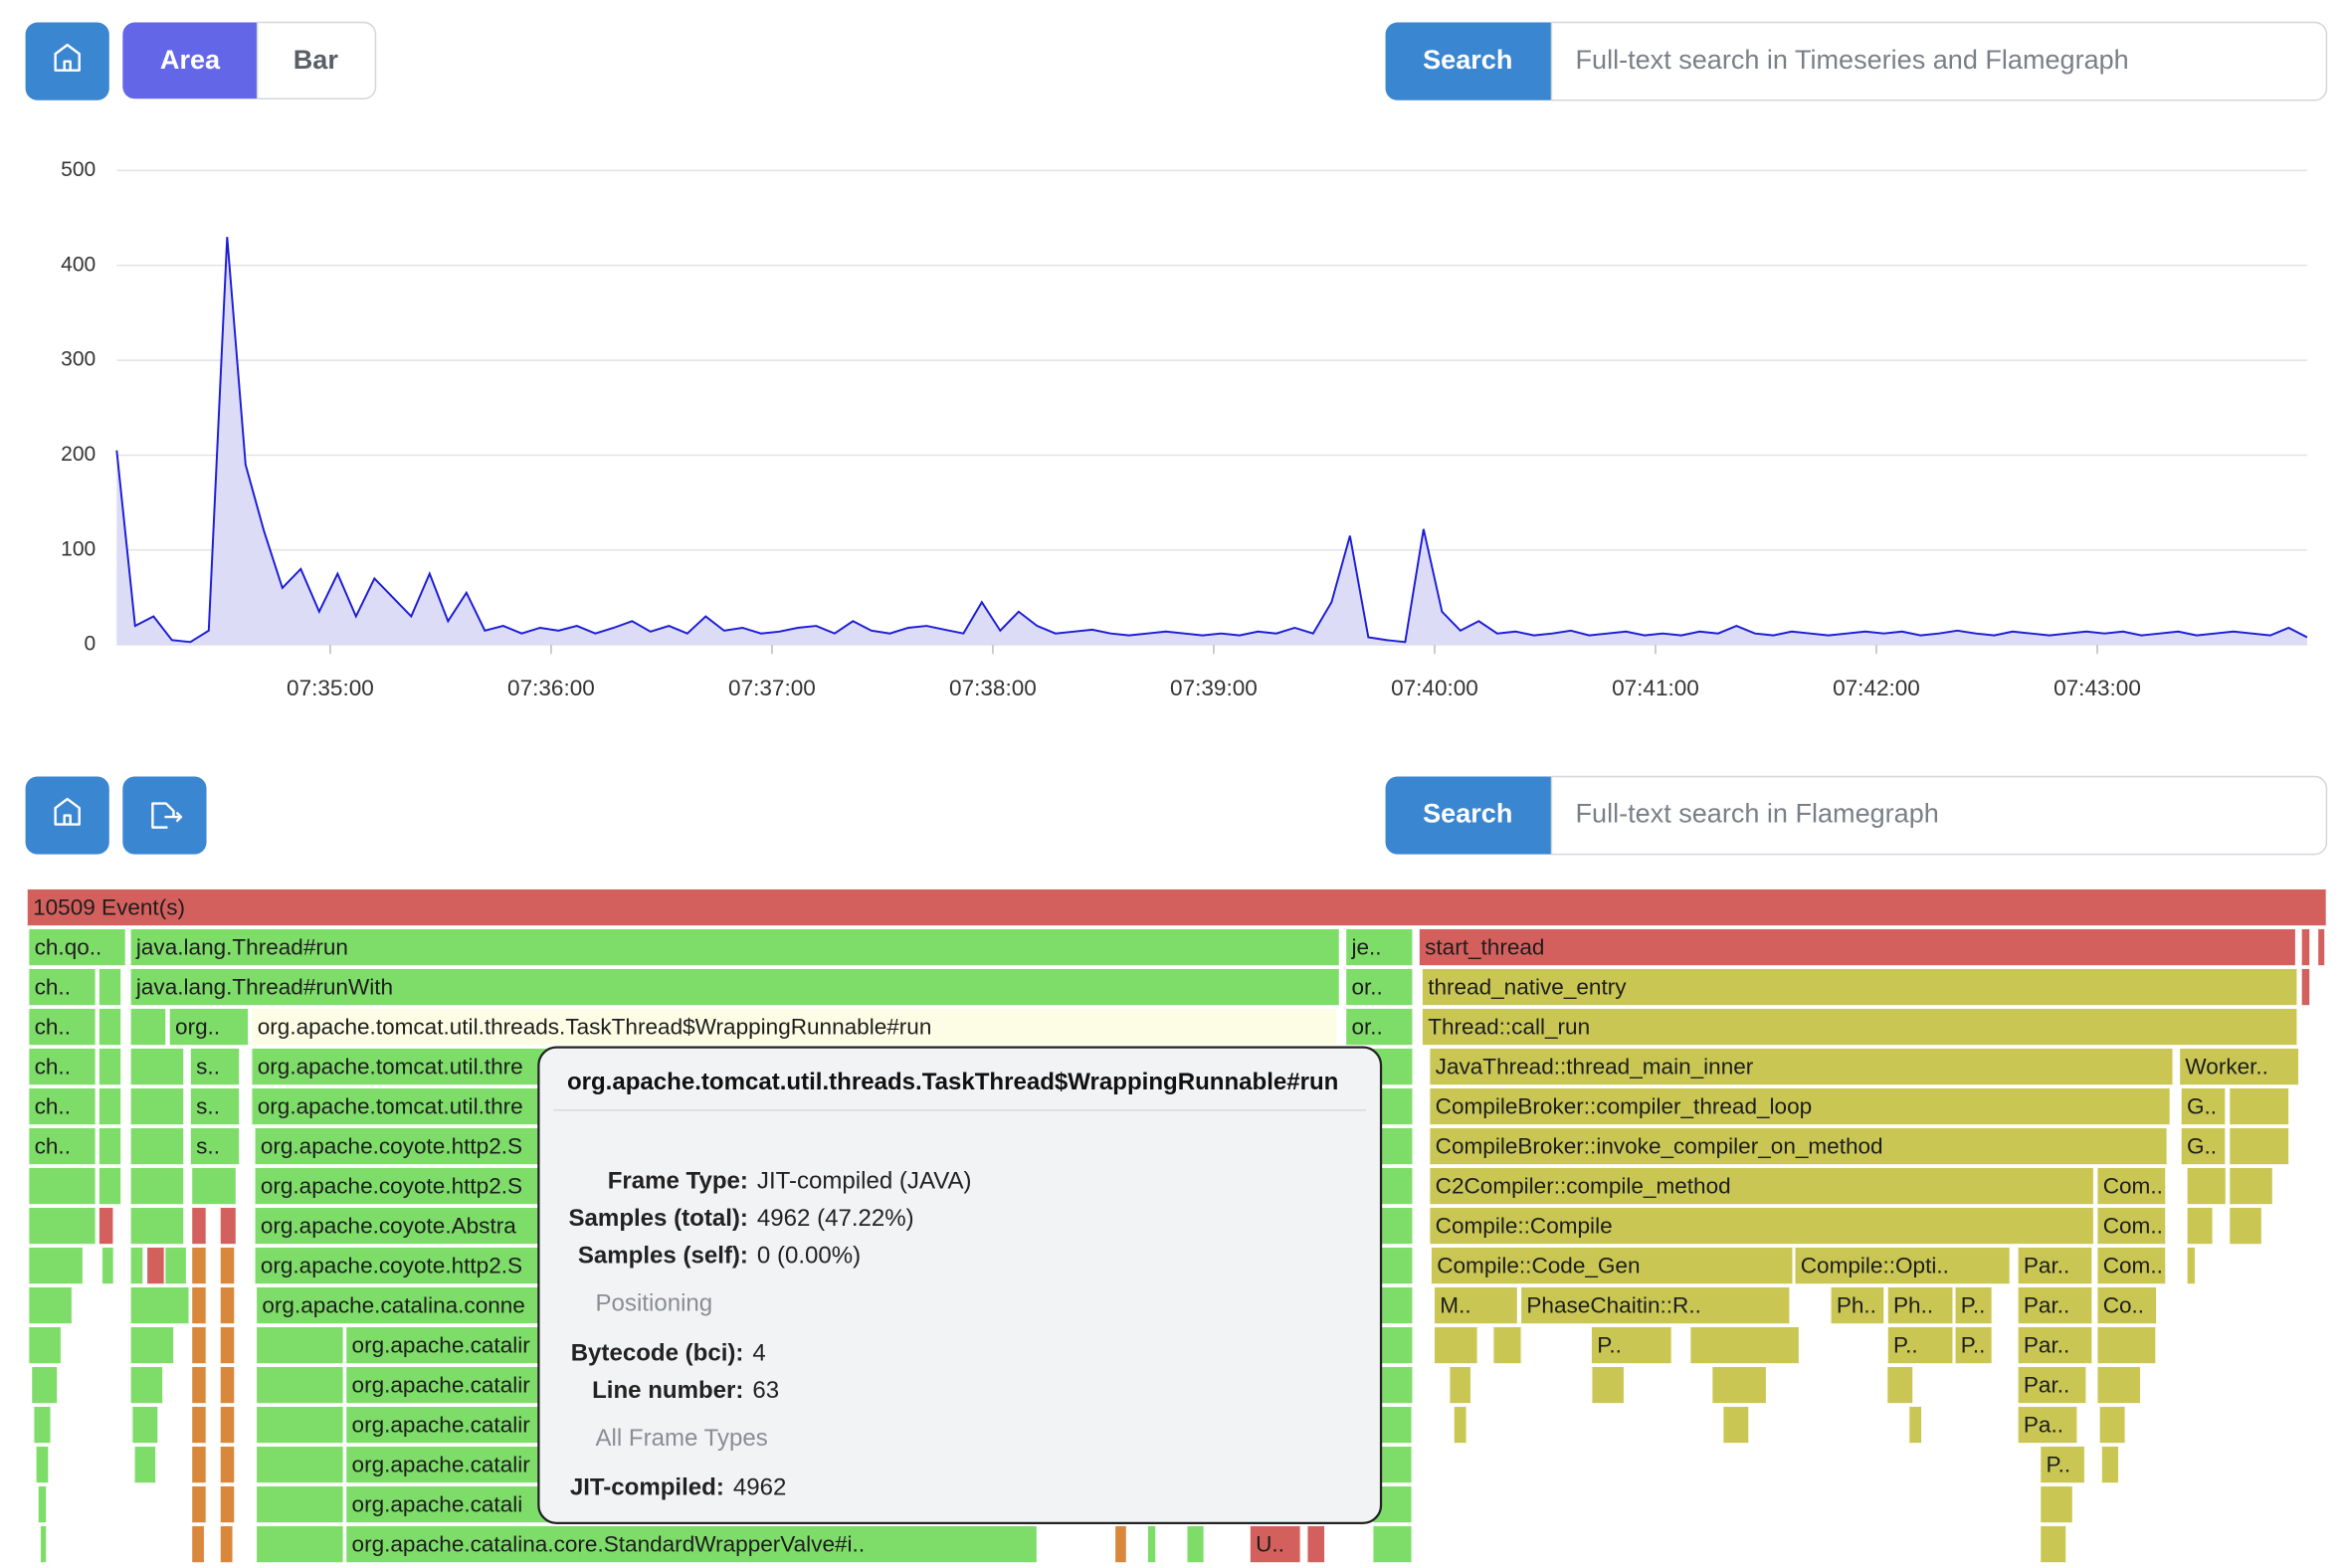 The width and height of the screenshot is (2346, 1568). Describe the element at coordinates (1275, 1544) in the screenshot. I see `frame: U..` at that location.